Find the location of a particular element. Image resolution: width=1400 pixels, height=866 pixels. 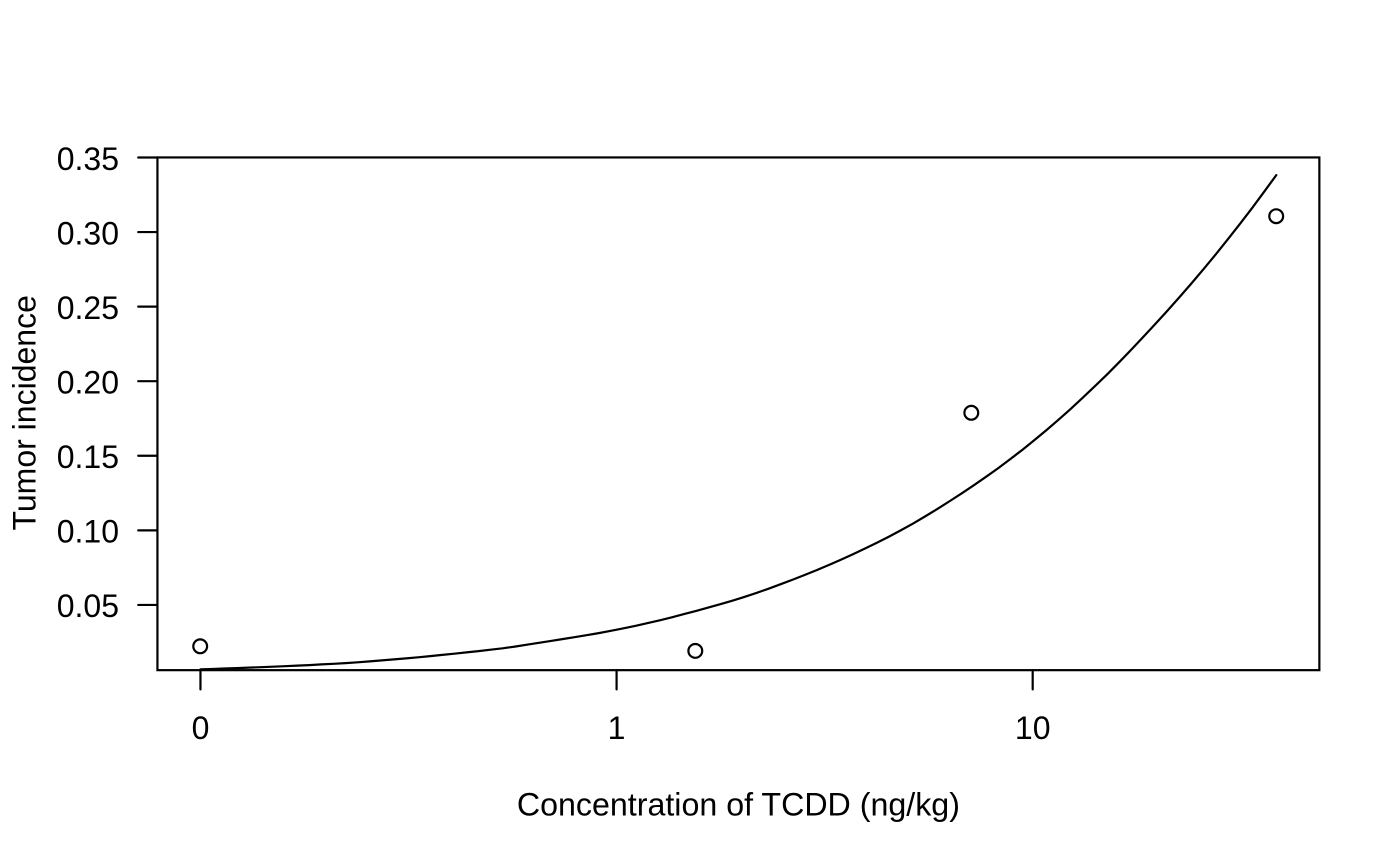

svg-text: 10 is located at coordinates (1033, 728).